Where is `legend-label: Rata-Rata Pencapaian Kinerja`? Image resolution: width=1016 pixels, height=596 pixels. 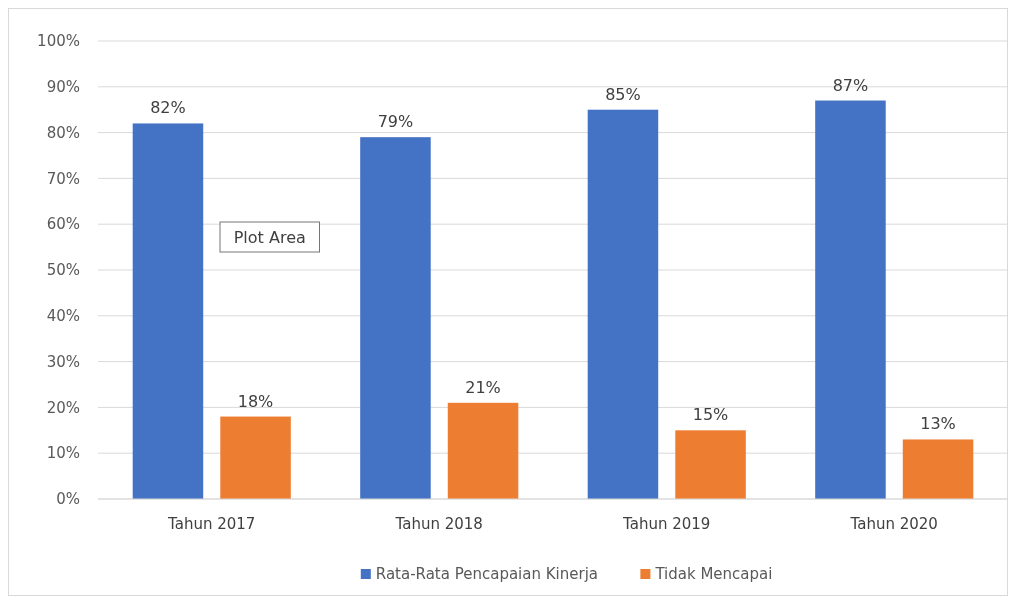
legend-label: Rata-Rata Pencapaian Kinerja is located at coordinates (486, 574).